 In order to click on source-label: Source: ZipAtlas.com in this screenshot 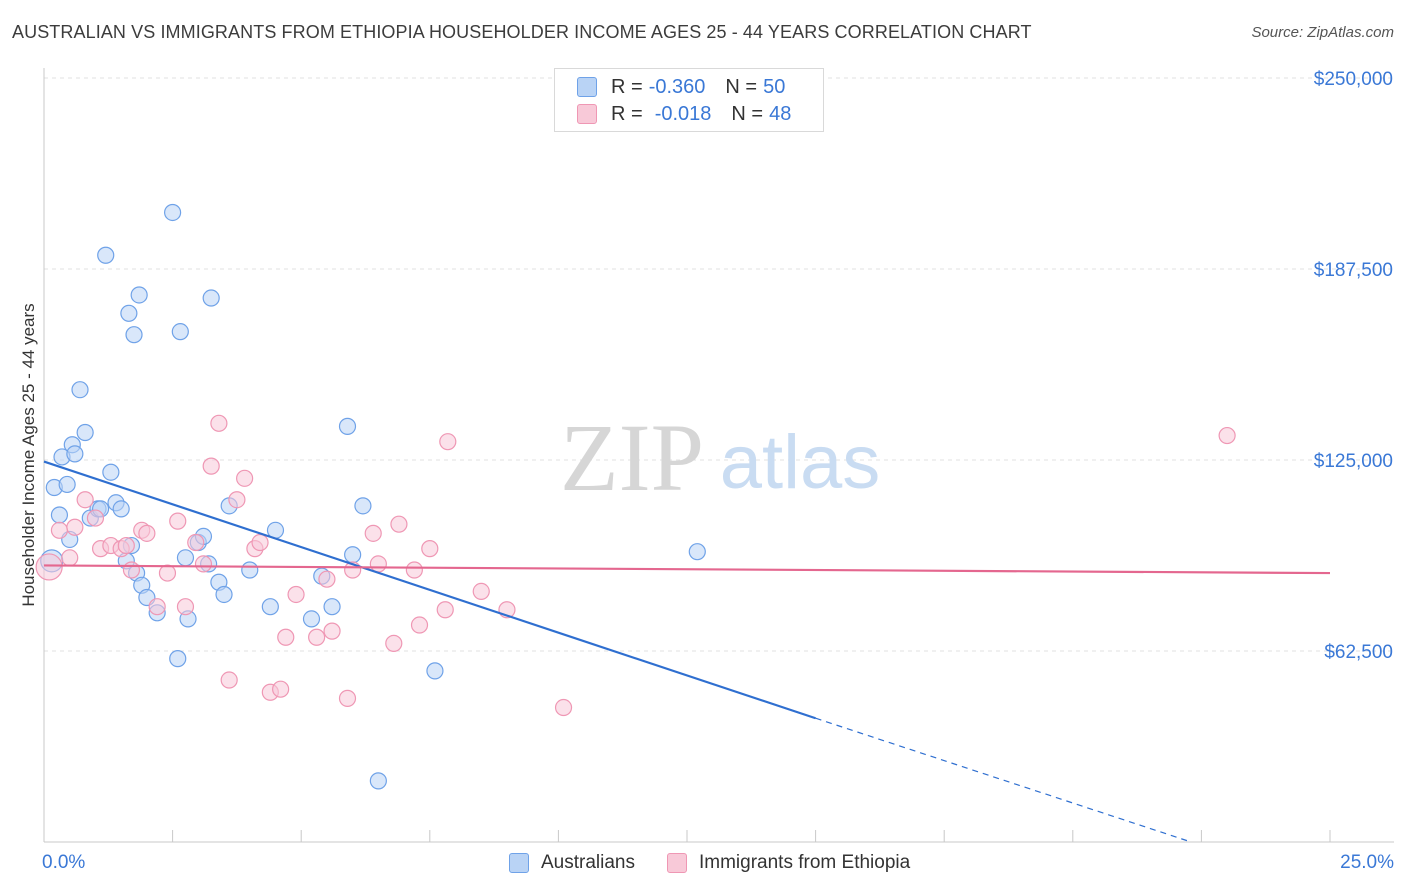, I will do `click(1322, 32)`.